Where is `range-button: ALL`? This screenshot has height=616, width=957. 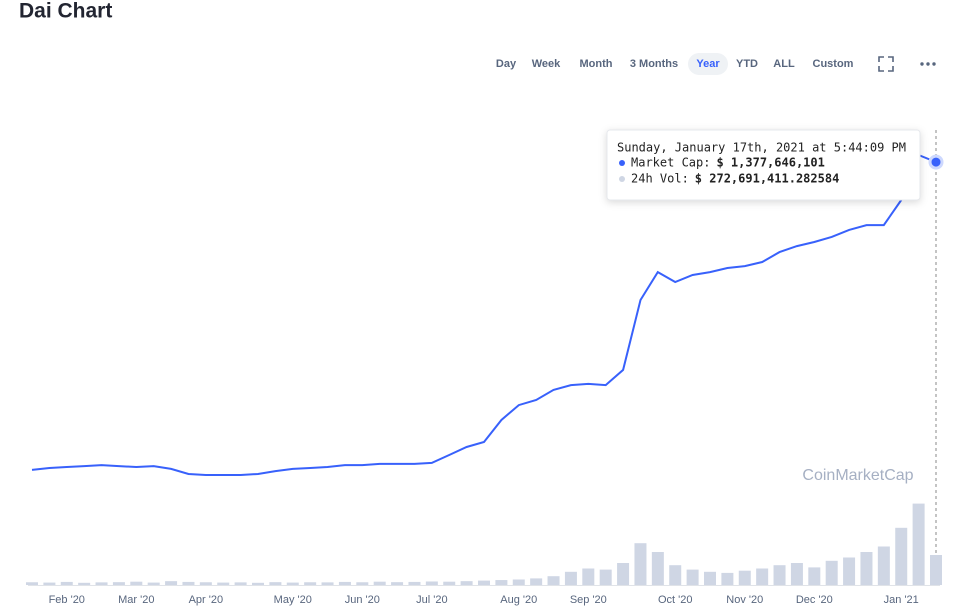
range-button: ALL is located at coordinates (784, 64).